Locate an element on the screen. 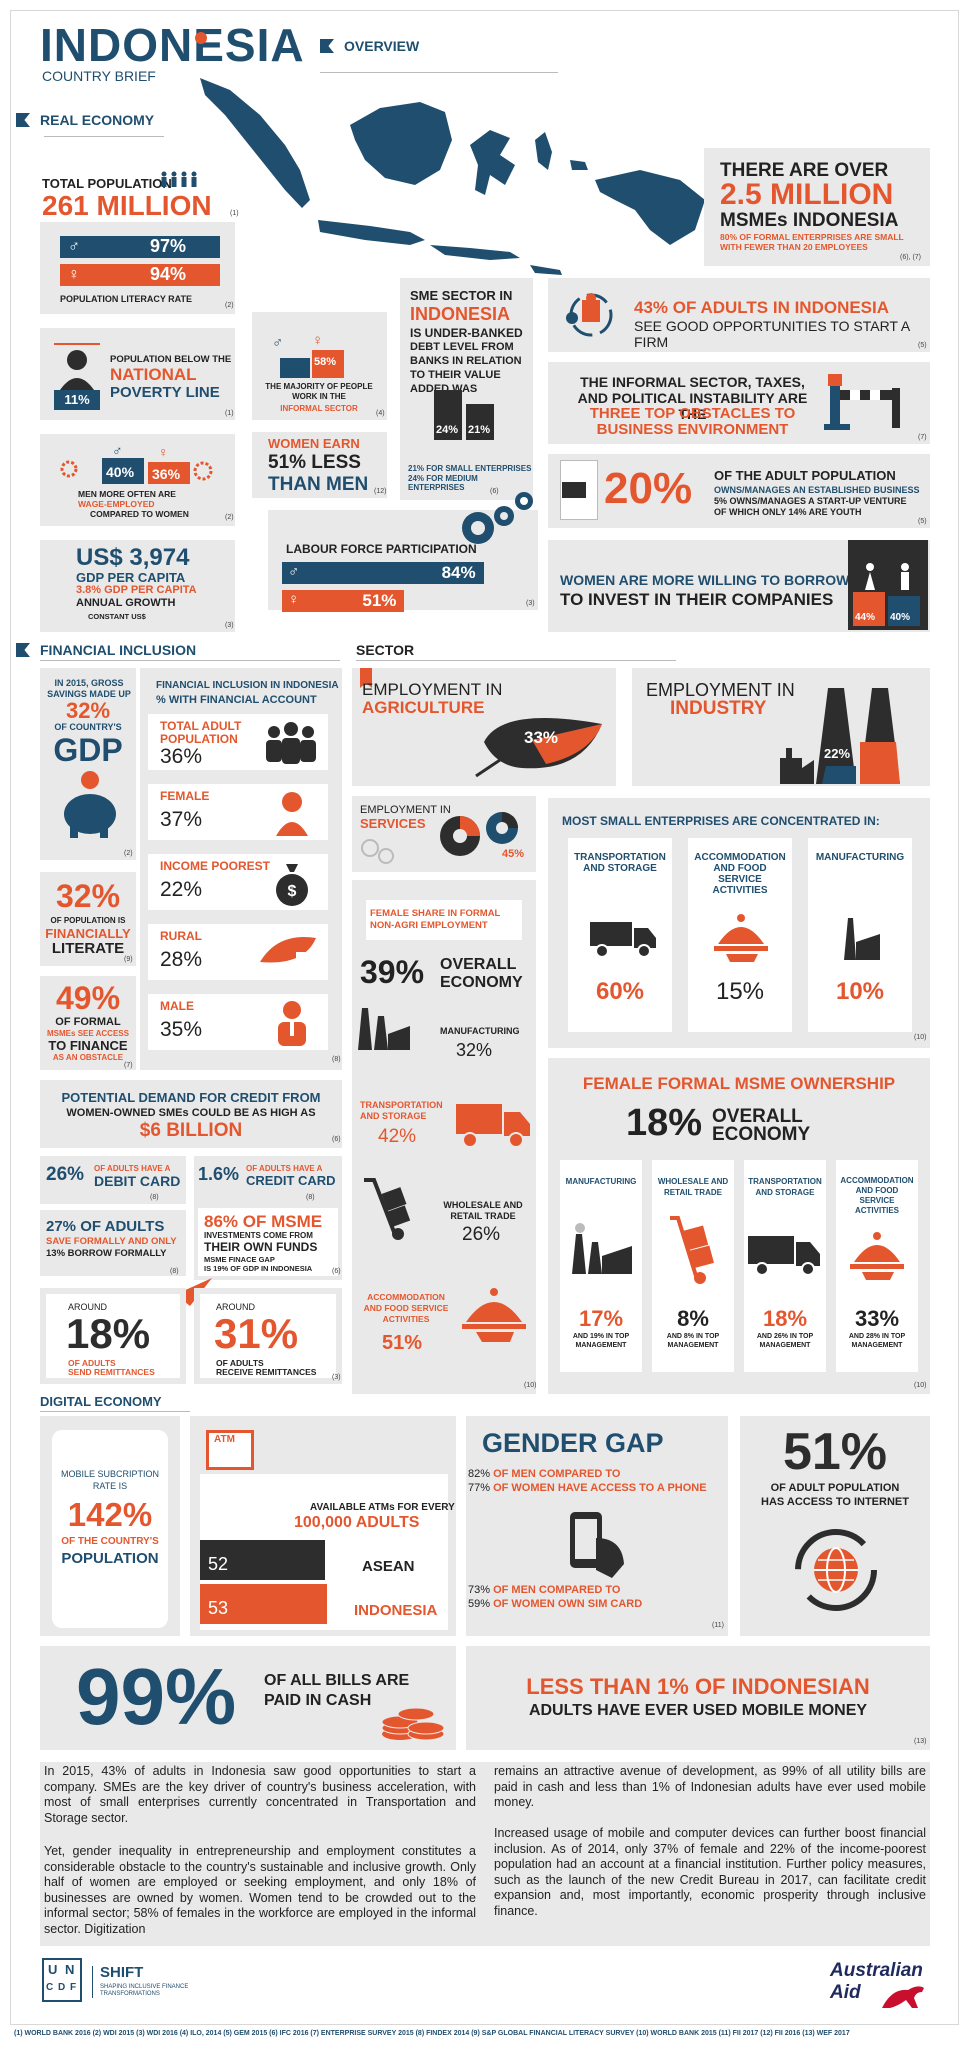 The width and height of the screenshot is (969, 2048). owners-value: 20% is located at coordinates (648, 488).